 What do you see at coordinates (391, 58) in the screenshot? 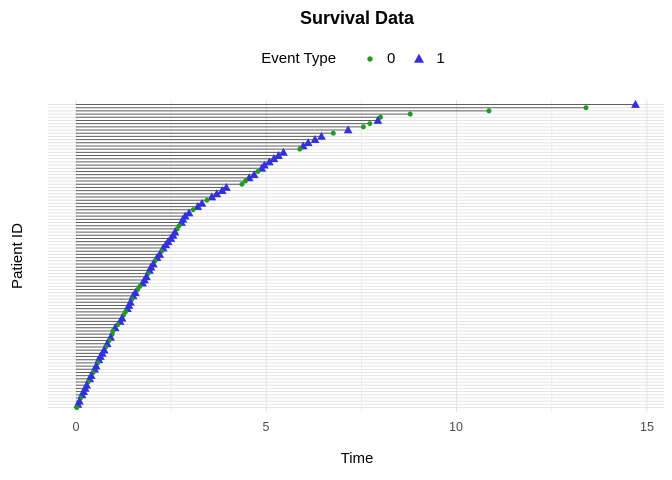
I see `legend-label-censored: 0` at bounding box center [391, 58].